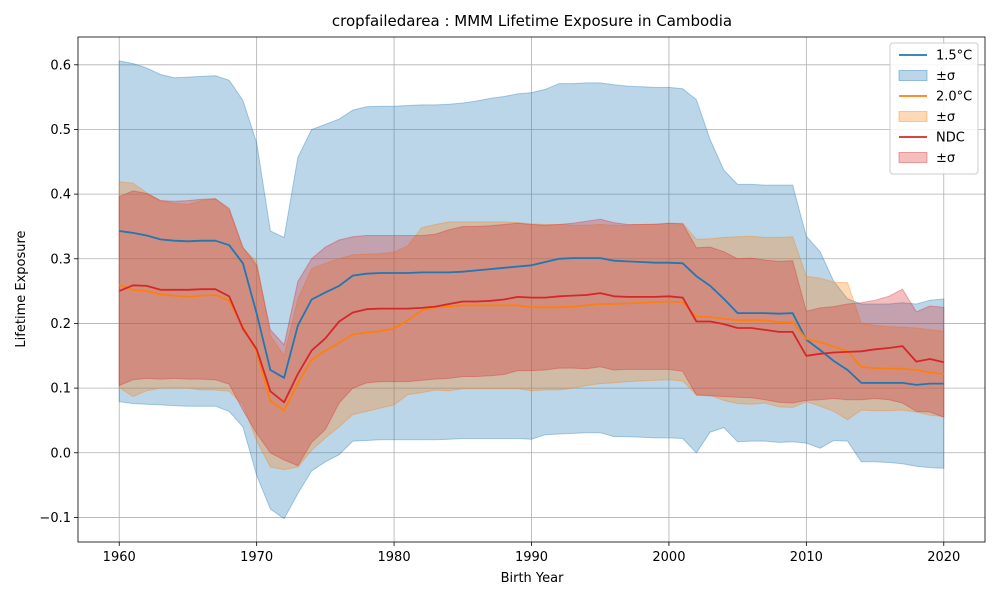 This screenshot has height=600, width=1000. I want to click on x-tick-label: 2020, so click(943, 557).